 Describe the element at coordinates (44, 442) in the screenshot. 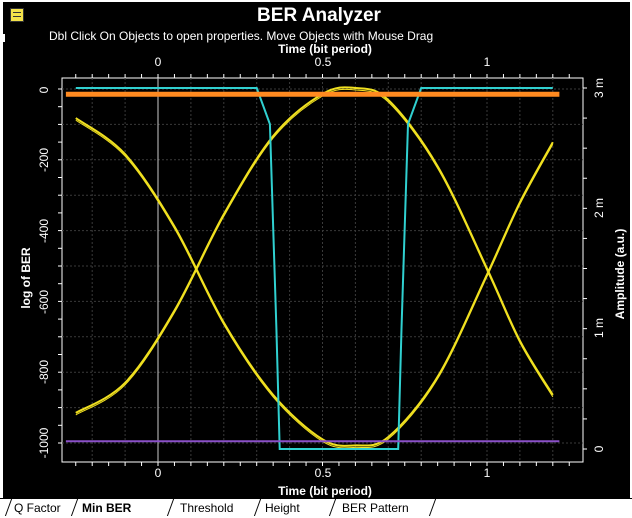

I see `left-tick-label: -1000` at that location.